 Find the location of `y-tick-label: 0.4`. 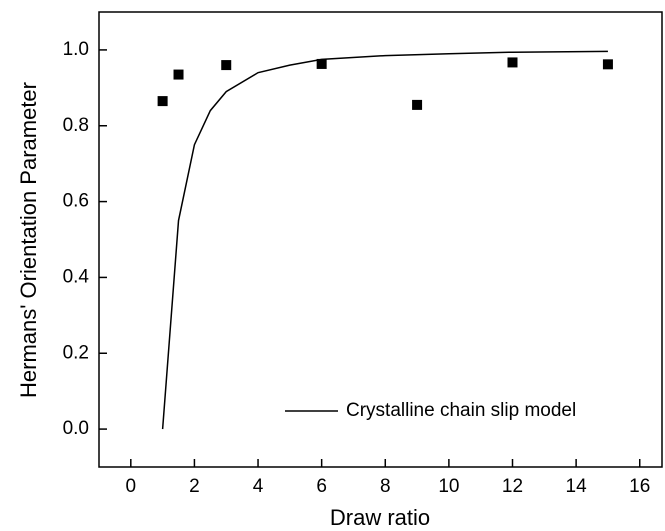

y-tick-label: 0.4 is located at coordinates (76, 276).